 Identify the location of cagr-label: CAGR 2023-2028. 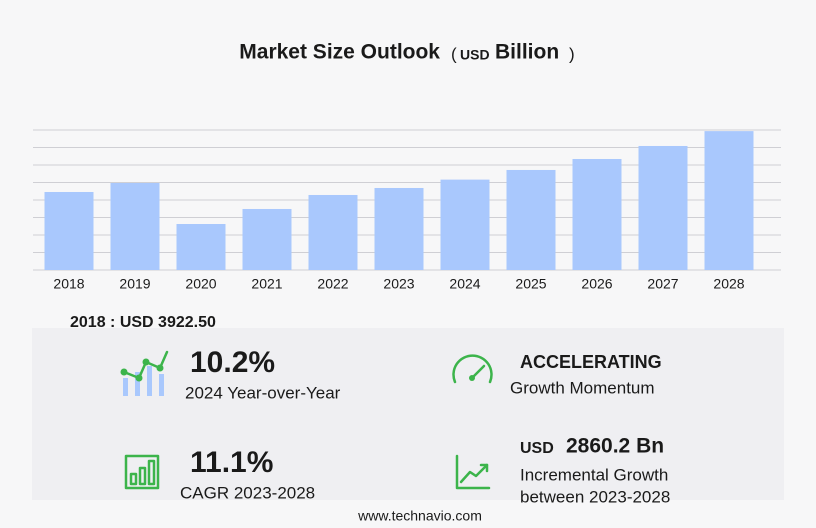
(247, 492).